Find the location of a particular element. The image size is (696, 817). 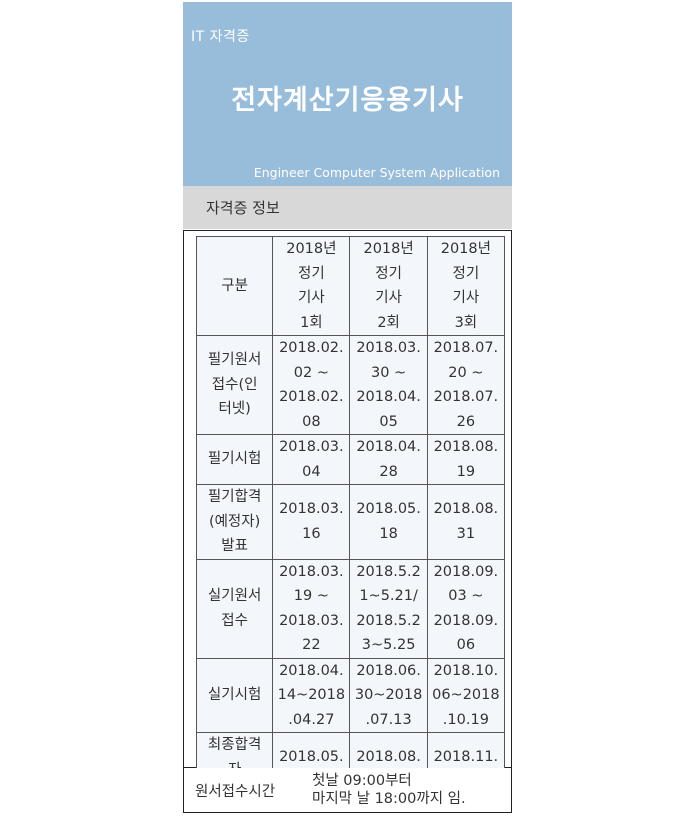

row-header: 실기원서 접수 is located at coordinates (234, 608).